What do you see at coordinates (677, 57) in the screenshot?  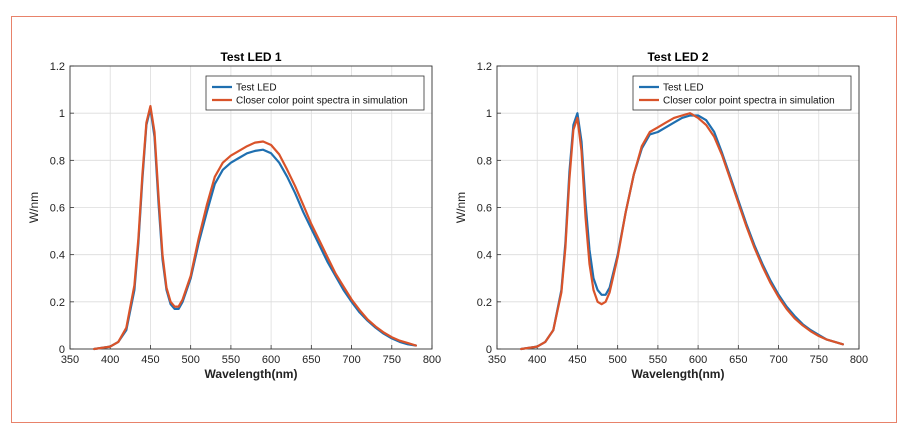 I see `chart-title: Test LED 2` at bounding box center [677, 57].